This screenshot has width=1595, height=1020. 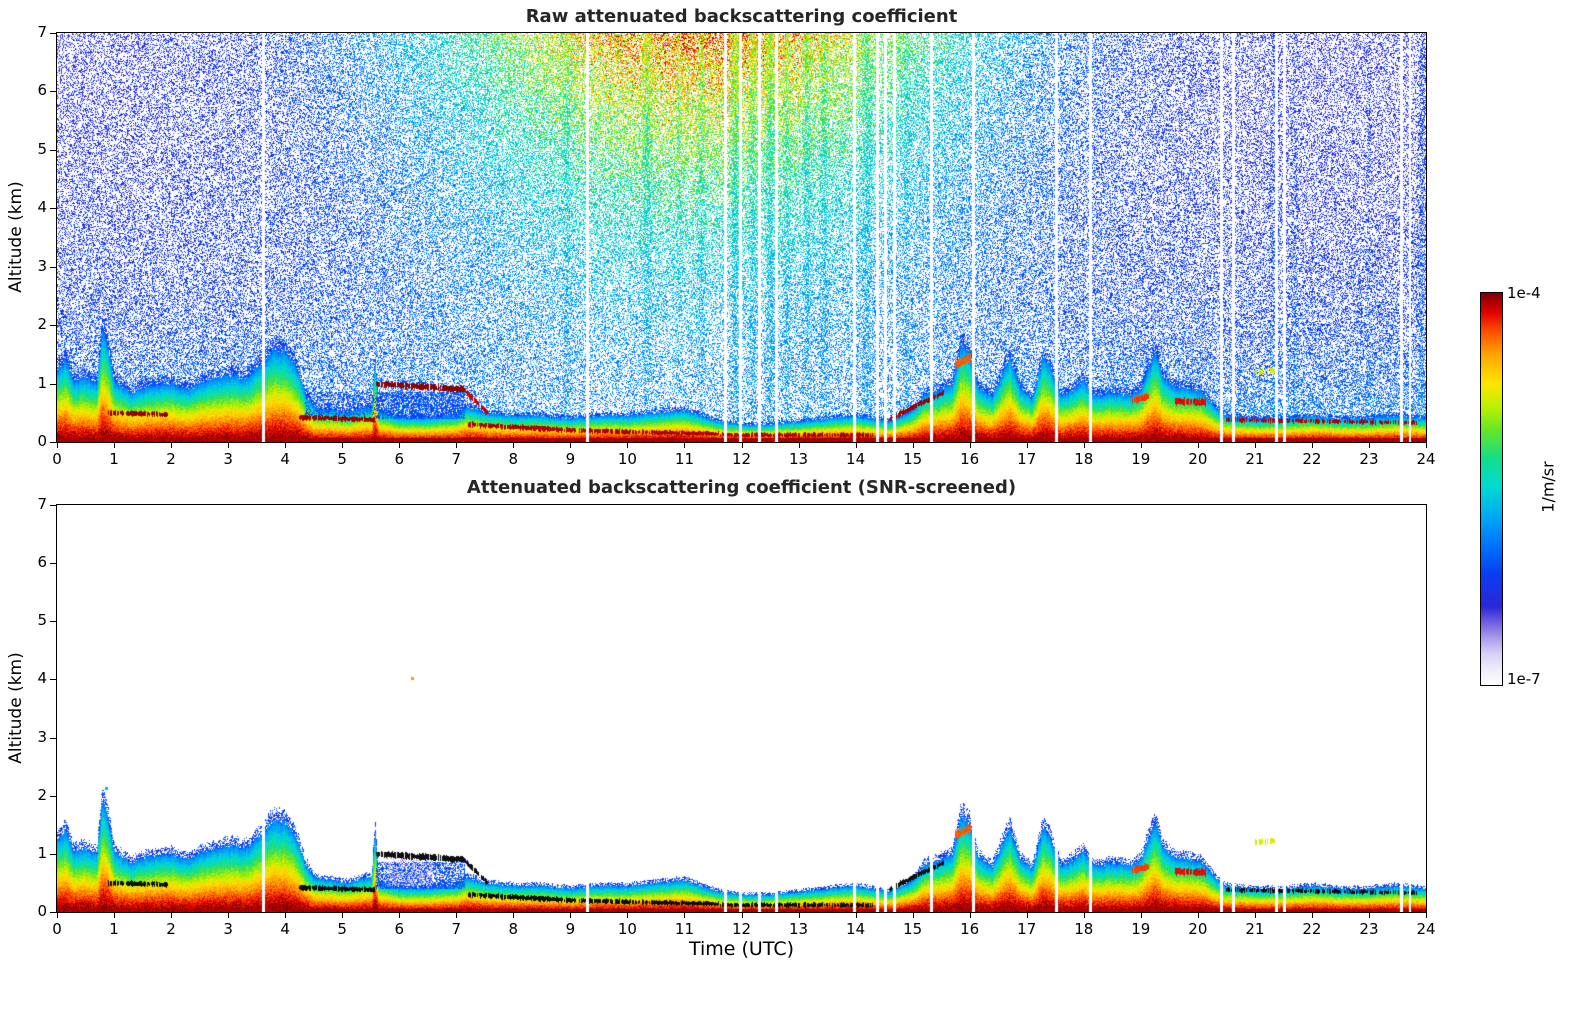 What do you see at coordinates (627, 459) in the screenshot?
I see `x-tick-label: 10` at bounding box center [627, 459].